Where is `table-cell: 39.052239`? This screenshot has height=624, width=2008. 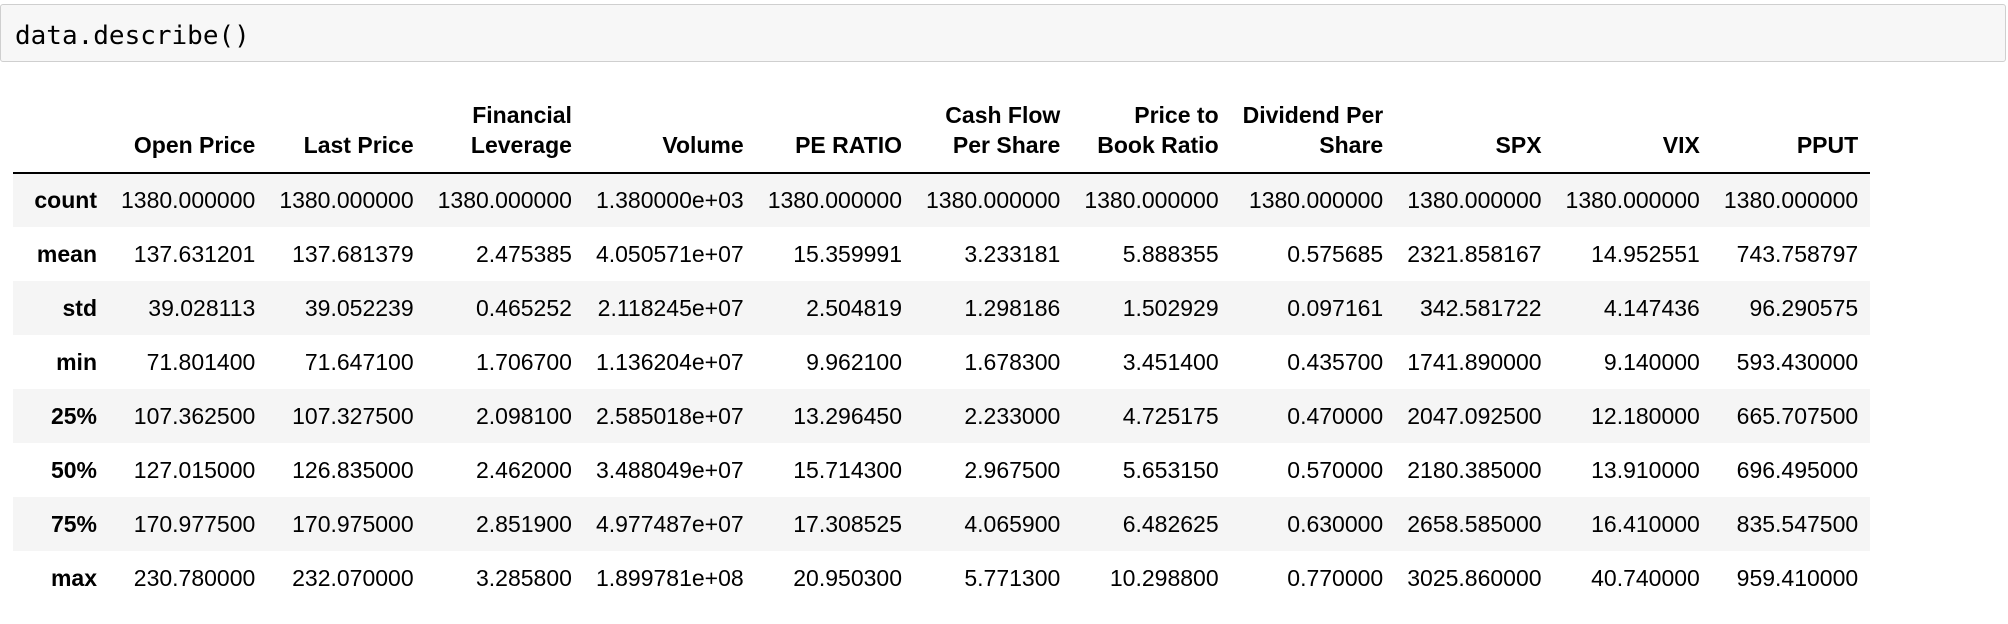 table-cell: 39.052239 is located at coordinates (359, 307).